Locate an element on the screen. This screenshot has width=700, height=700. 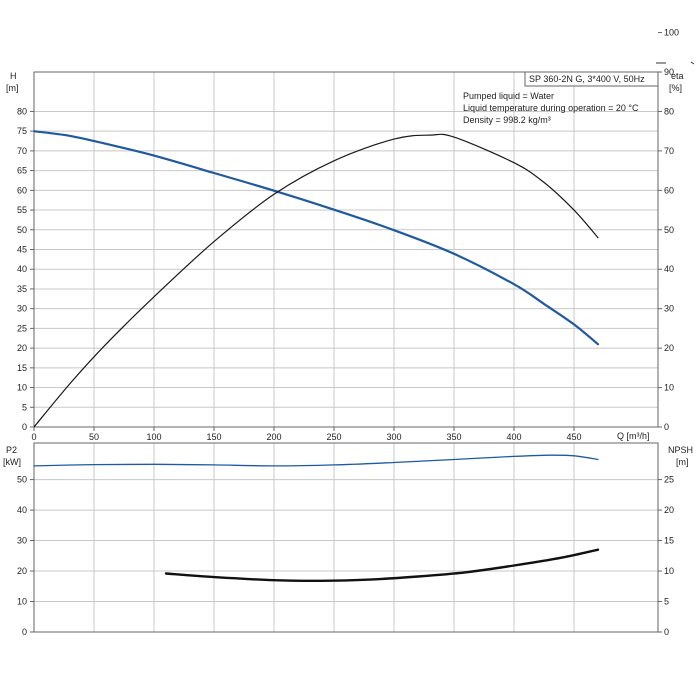
model-label: SP 360-2N G, 3*400 V, 50Hz is located at coordinates (587, 79).